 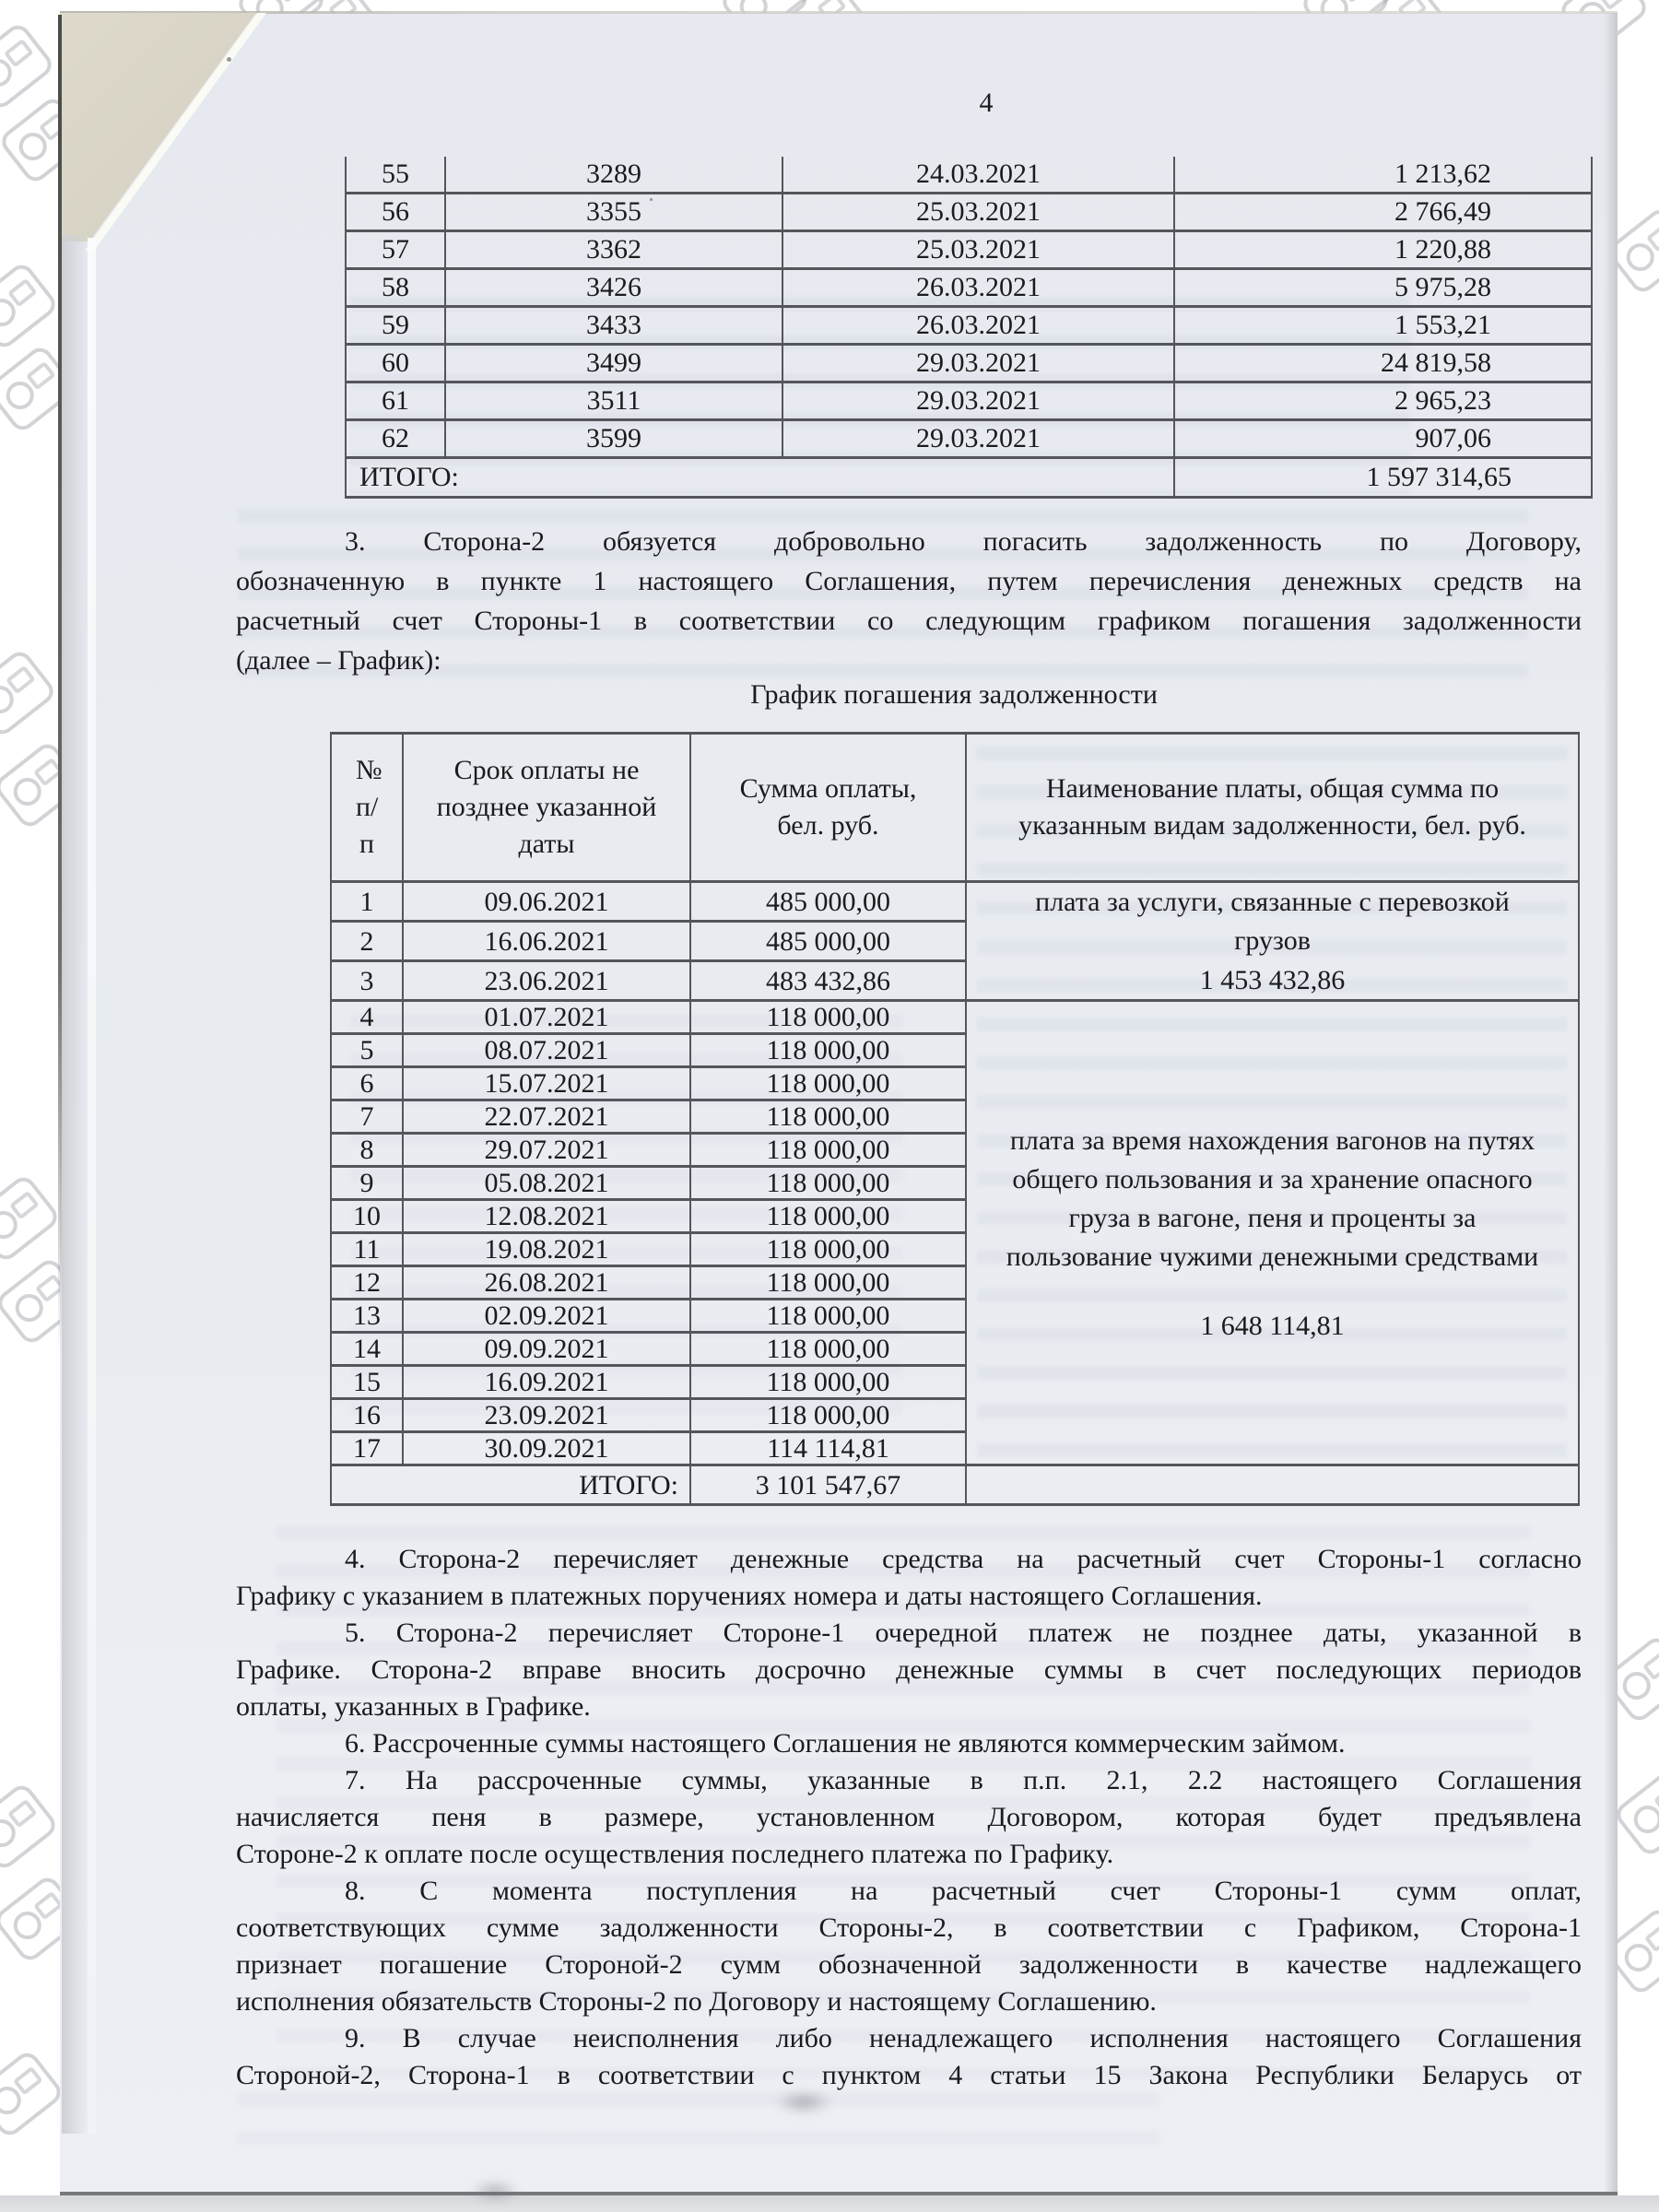 What do you see at coordinates (546, 1316) in the screenshot?
I see `schedule-cell: 02.09.2021` at bounding box center [546, 1316].